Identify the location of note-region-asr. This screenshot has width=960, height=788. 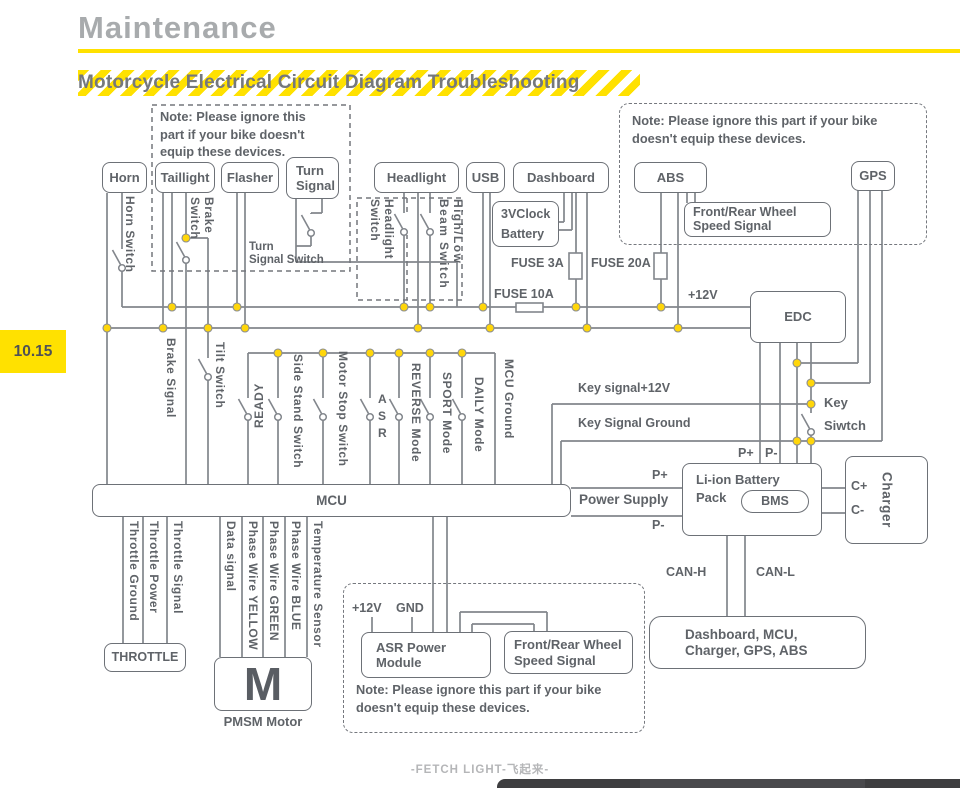
(494, 658).